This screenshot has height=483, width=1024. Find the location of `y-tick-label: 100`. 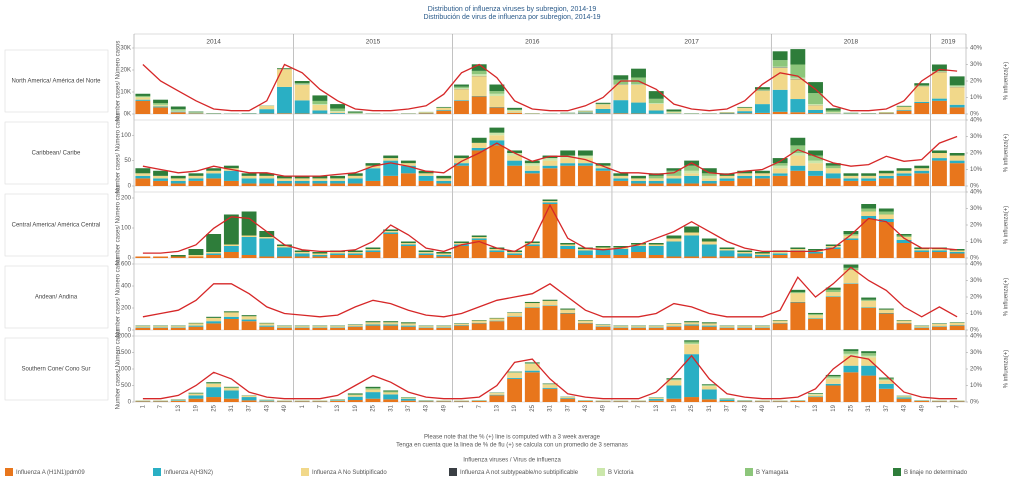

y-tick-label: 100 is located at coordinates (126, 136).